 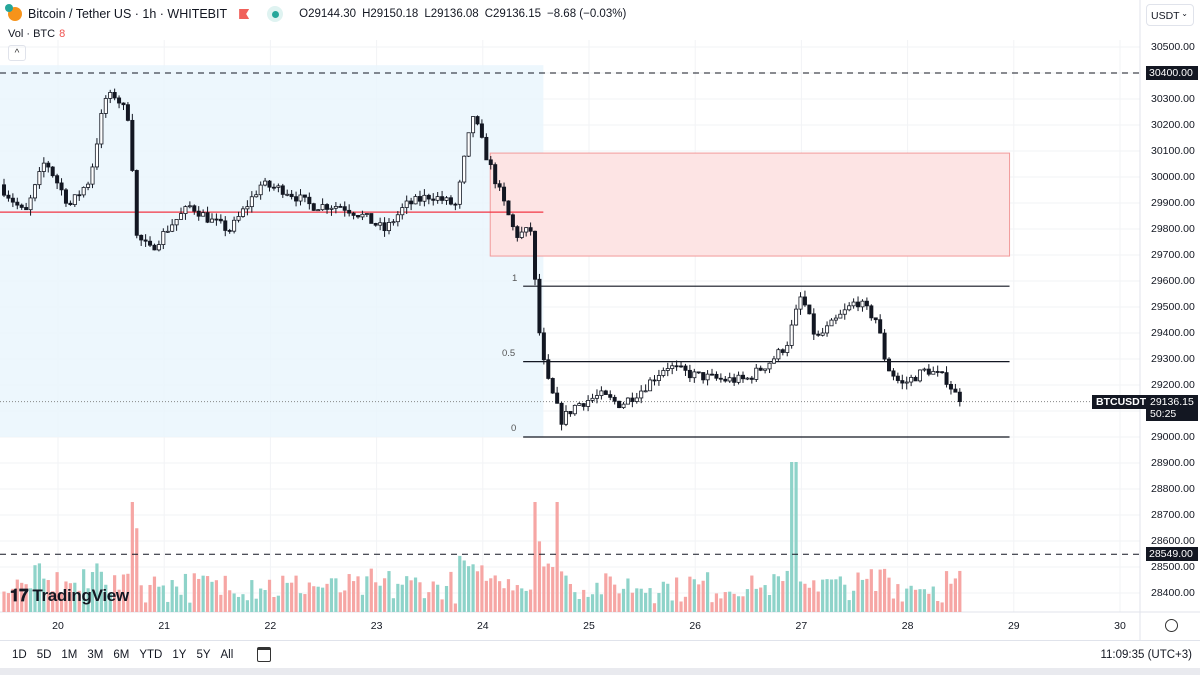 I want to click on range-ytd: YTD, so click(x=151, y=654).